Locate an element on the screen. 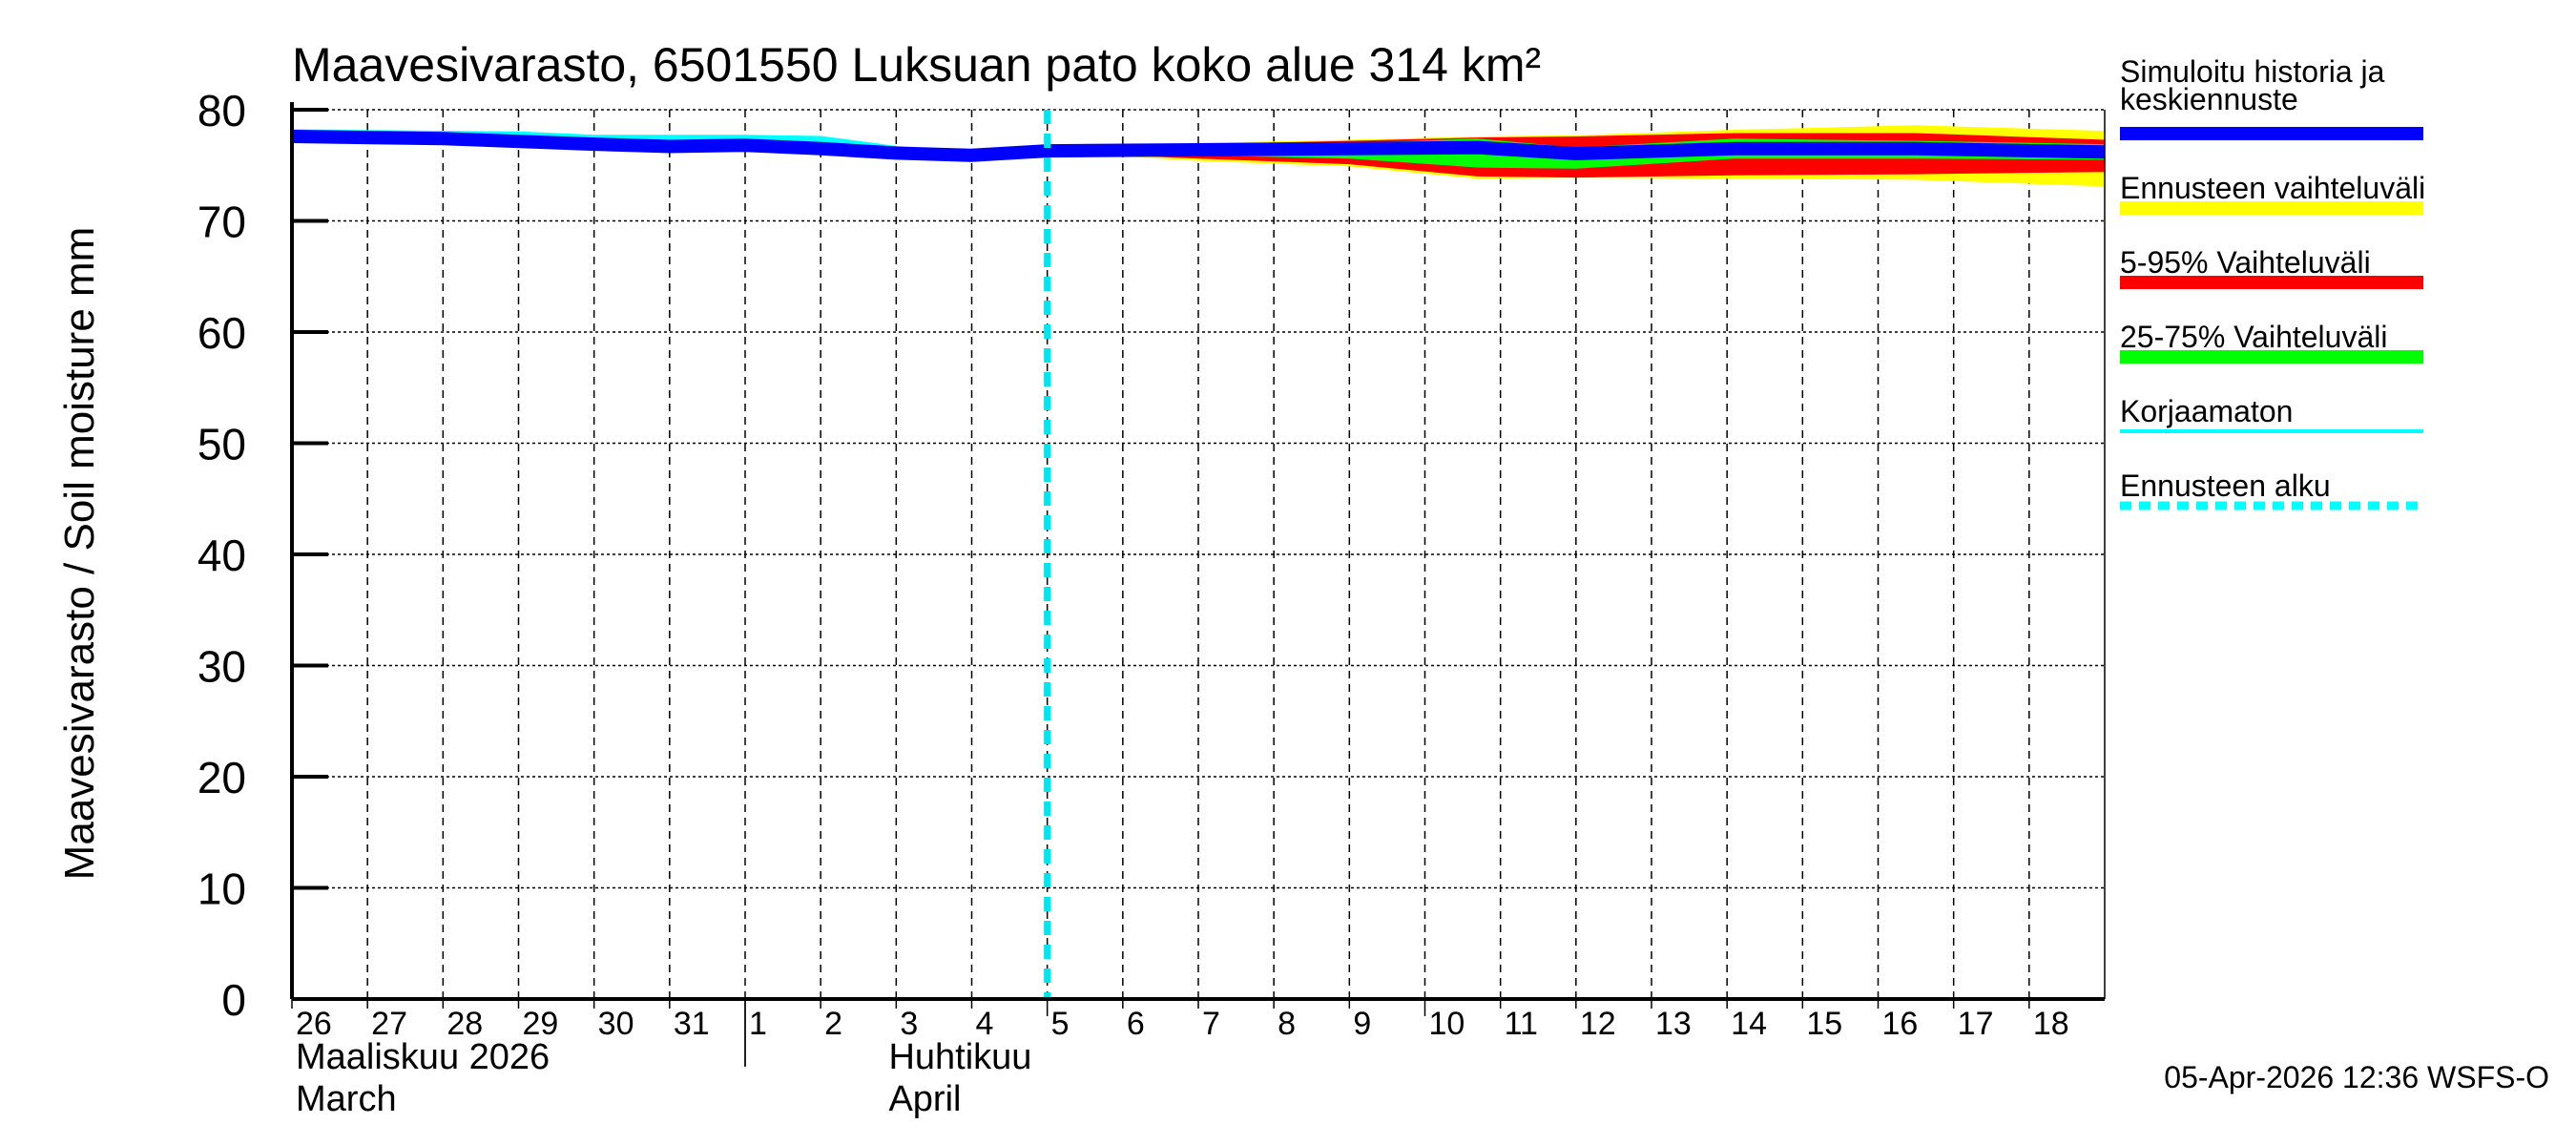 The image size is (2576, 1145). x-tick-label: 27 is located at coordinates (389, 1024).